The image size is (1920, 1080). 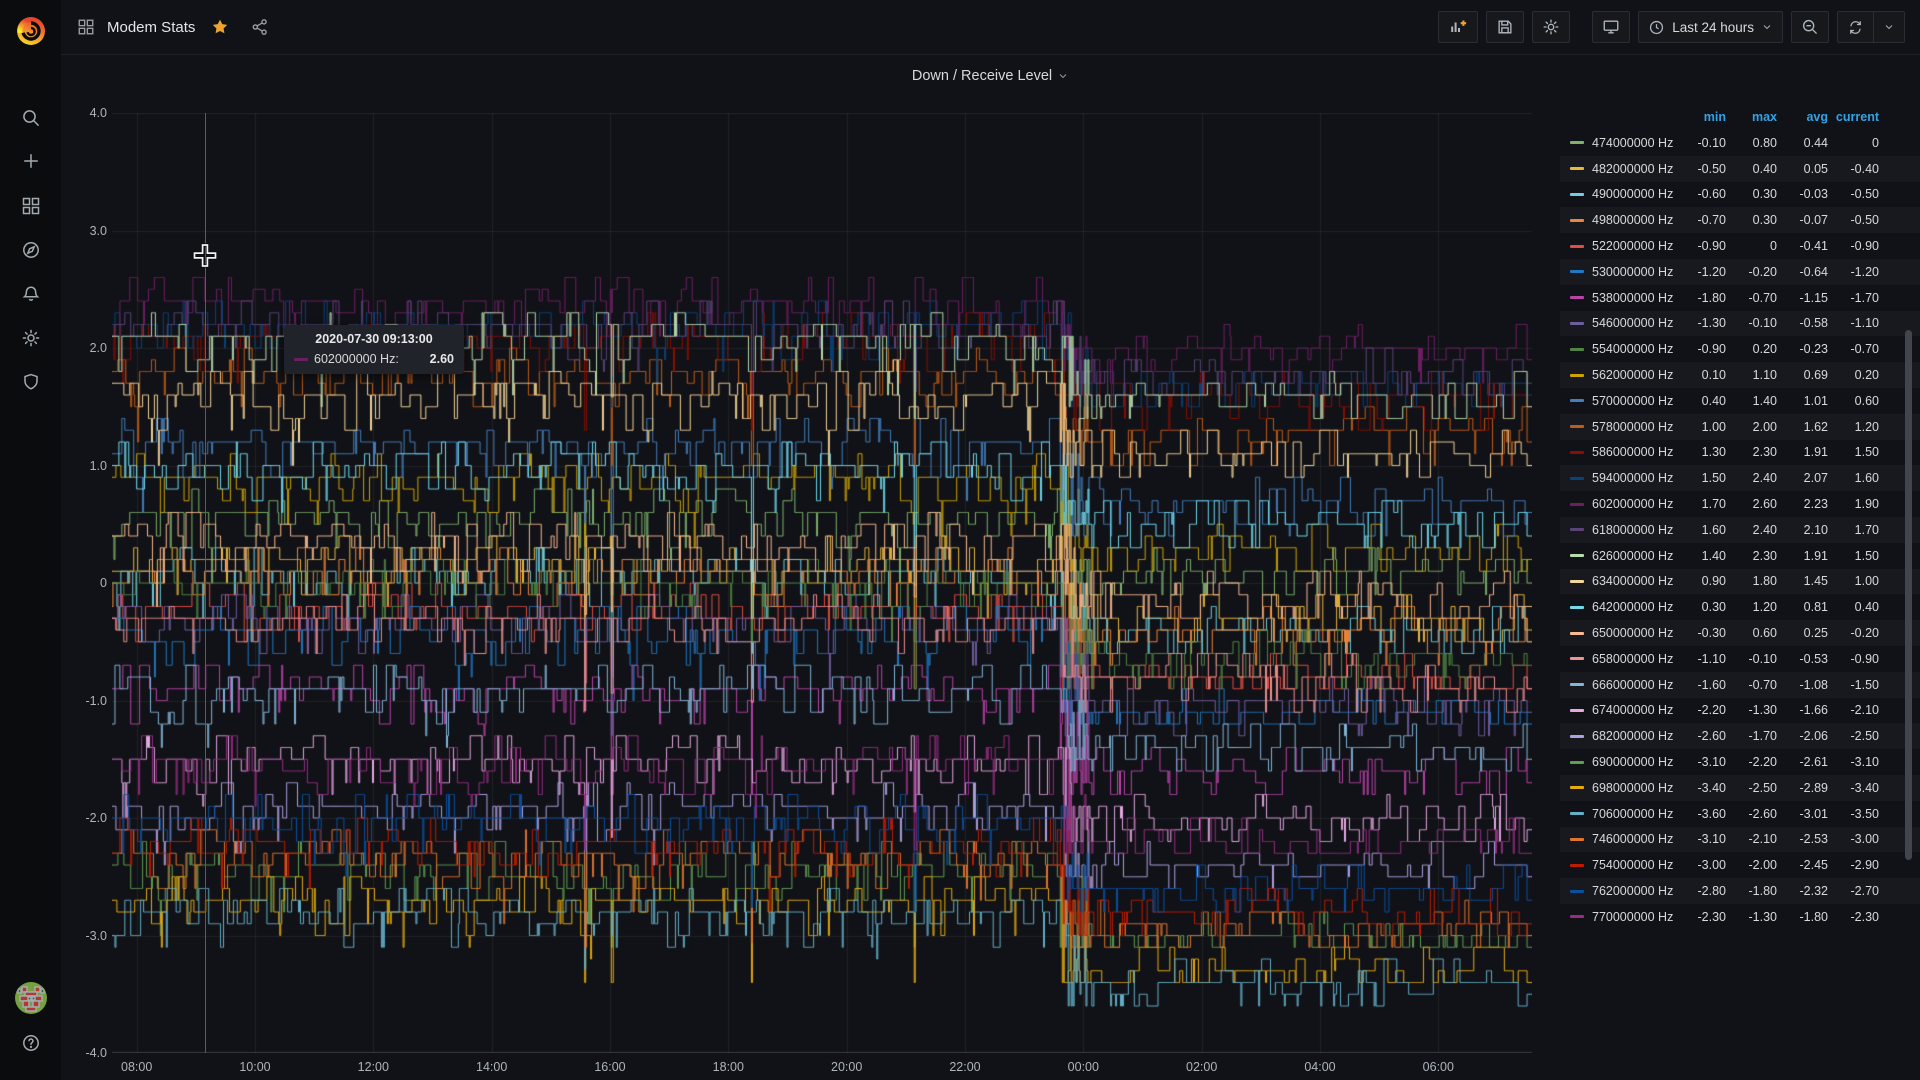 What do you see at coordinates (1740, 582) in the screenshot?
I see `legend-row: 634000000 Hz 0.90 1.80 1.45 1.00` at bounding box center [1740, 582].